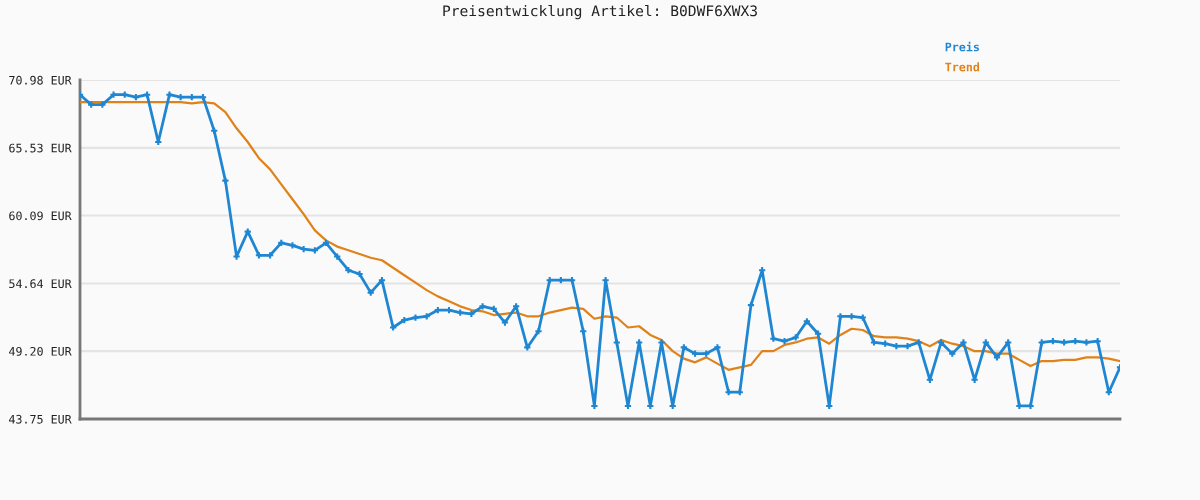 Image resolution: width=1200 pixels, height=500 pixels. What do you see at coordinates (40, 351) in the screenshot?
I see `y-tick-label: 49.20 EUR` at bounding box center [40, 351].